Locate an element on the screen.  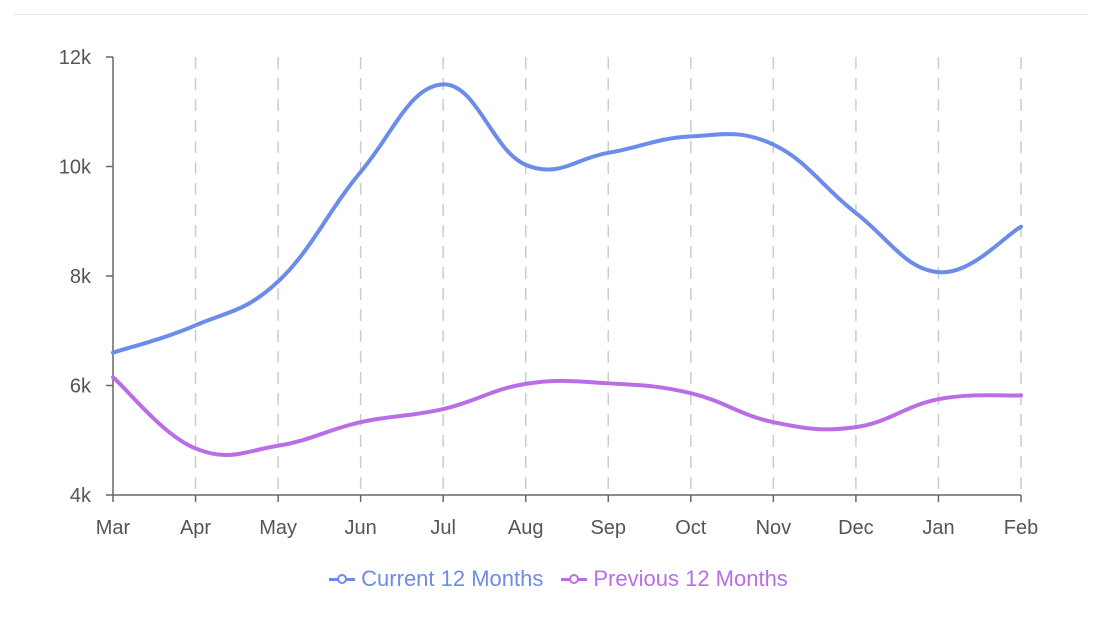
y-tick-label: 8k is located at coordinates (81, 277).